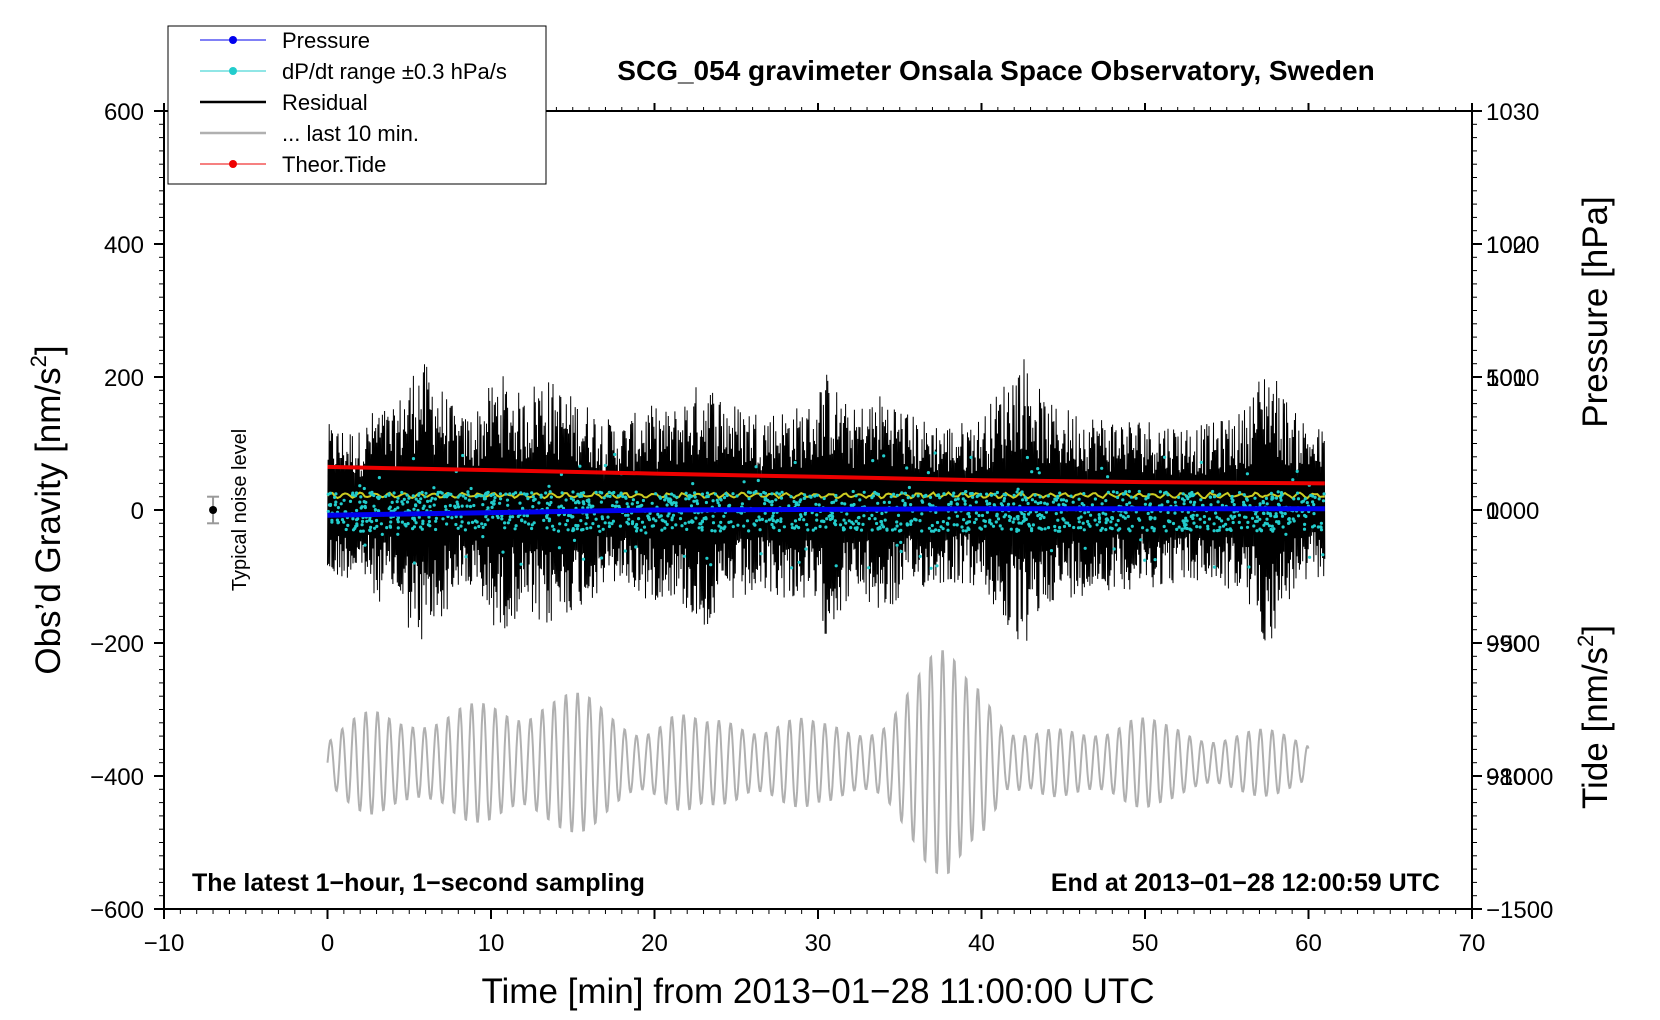 This screenshot has width=1660, height=1020. Describe the element at coordinates (1512, 511) in the screenshot. I see `y-pressure-tick-label: 1000` at that location.